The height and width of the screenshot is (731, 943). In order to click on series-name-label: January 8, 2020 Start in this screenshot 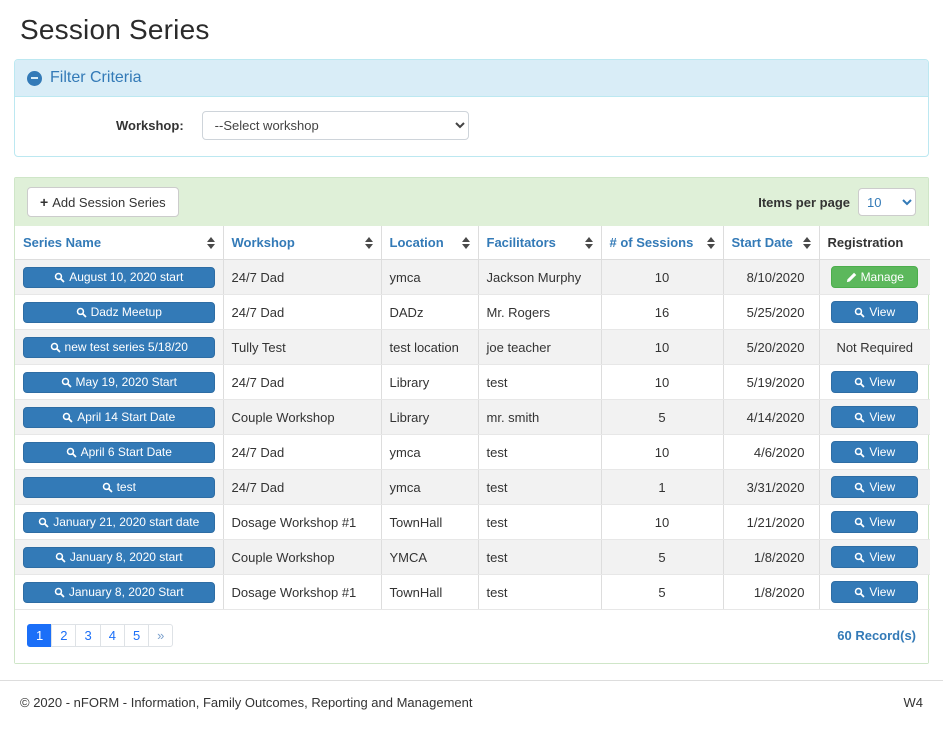, I will do `click(126, 592)`.